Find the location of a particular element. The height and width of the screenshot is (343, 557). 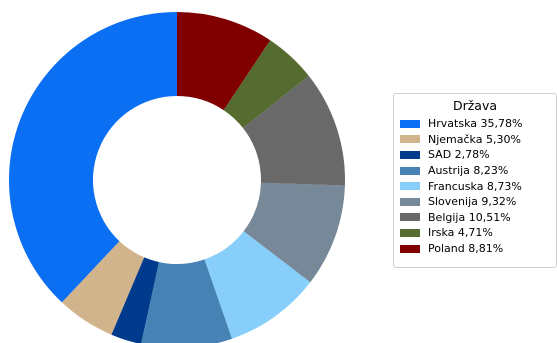

legend-item-francuska: Francuska 8,73% is located at coordinates (475, 186).